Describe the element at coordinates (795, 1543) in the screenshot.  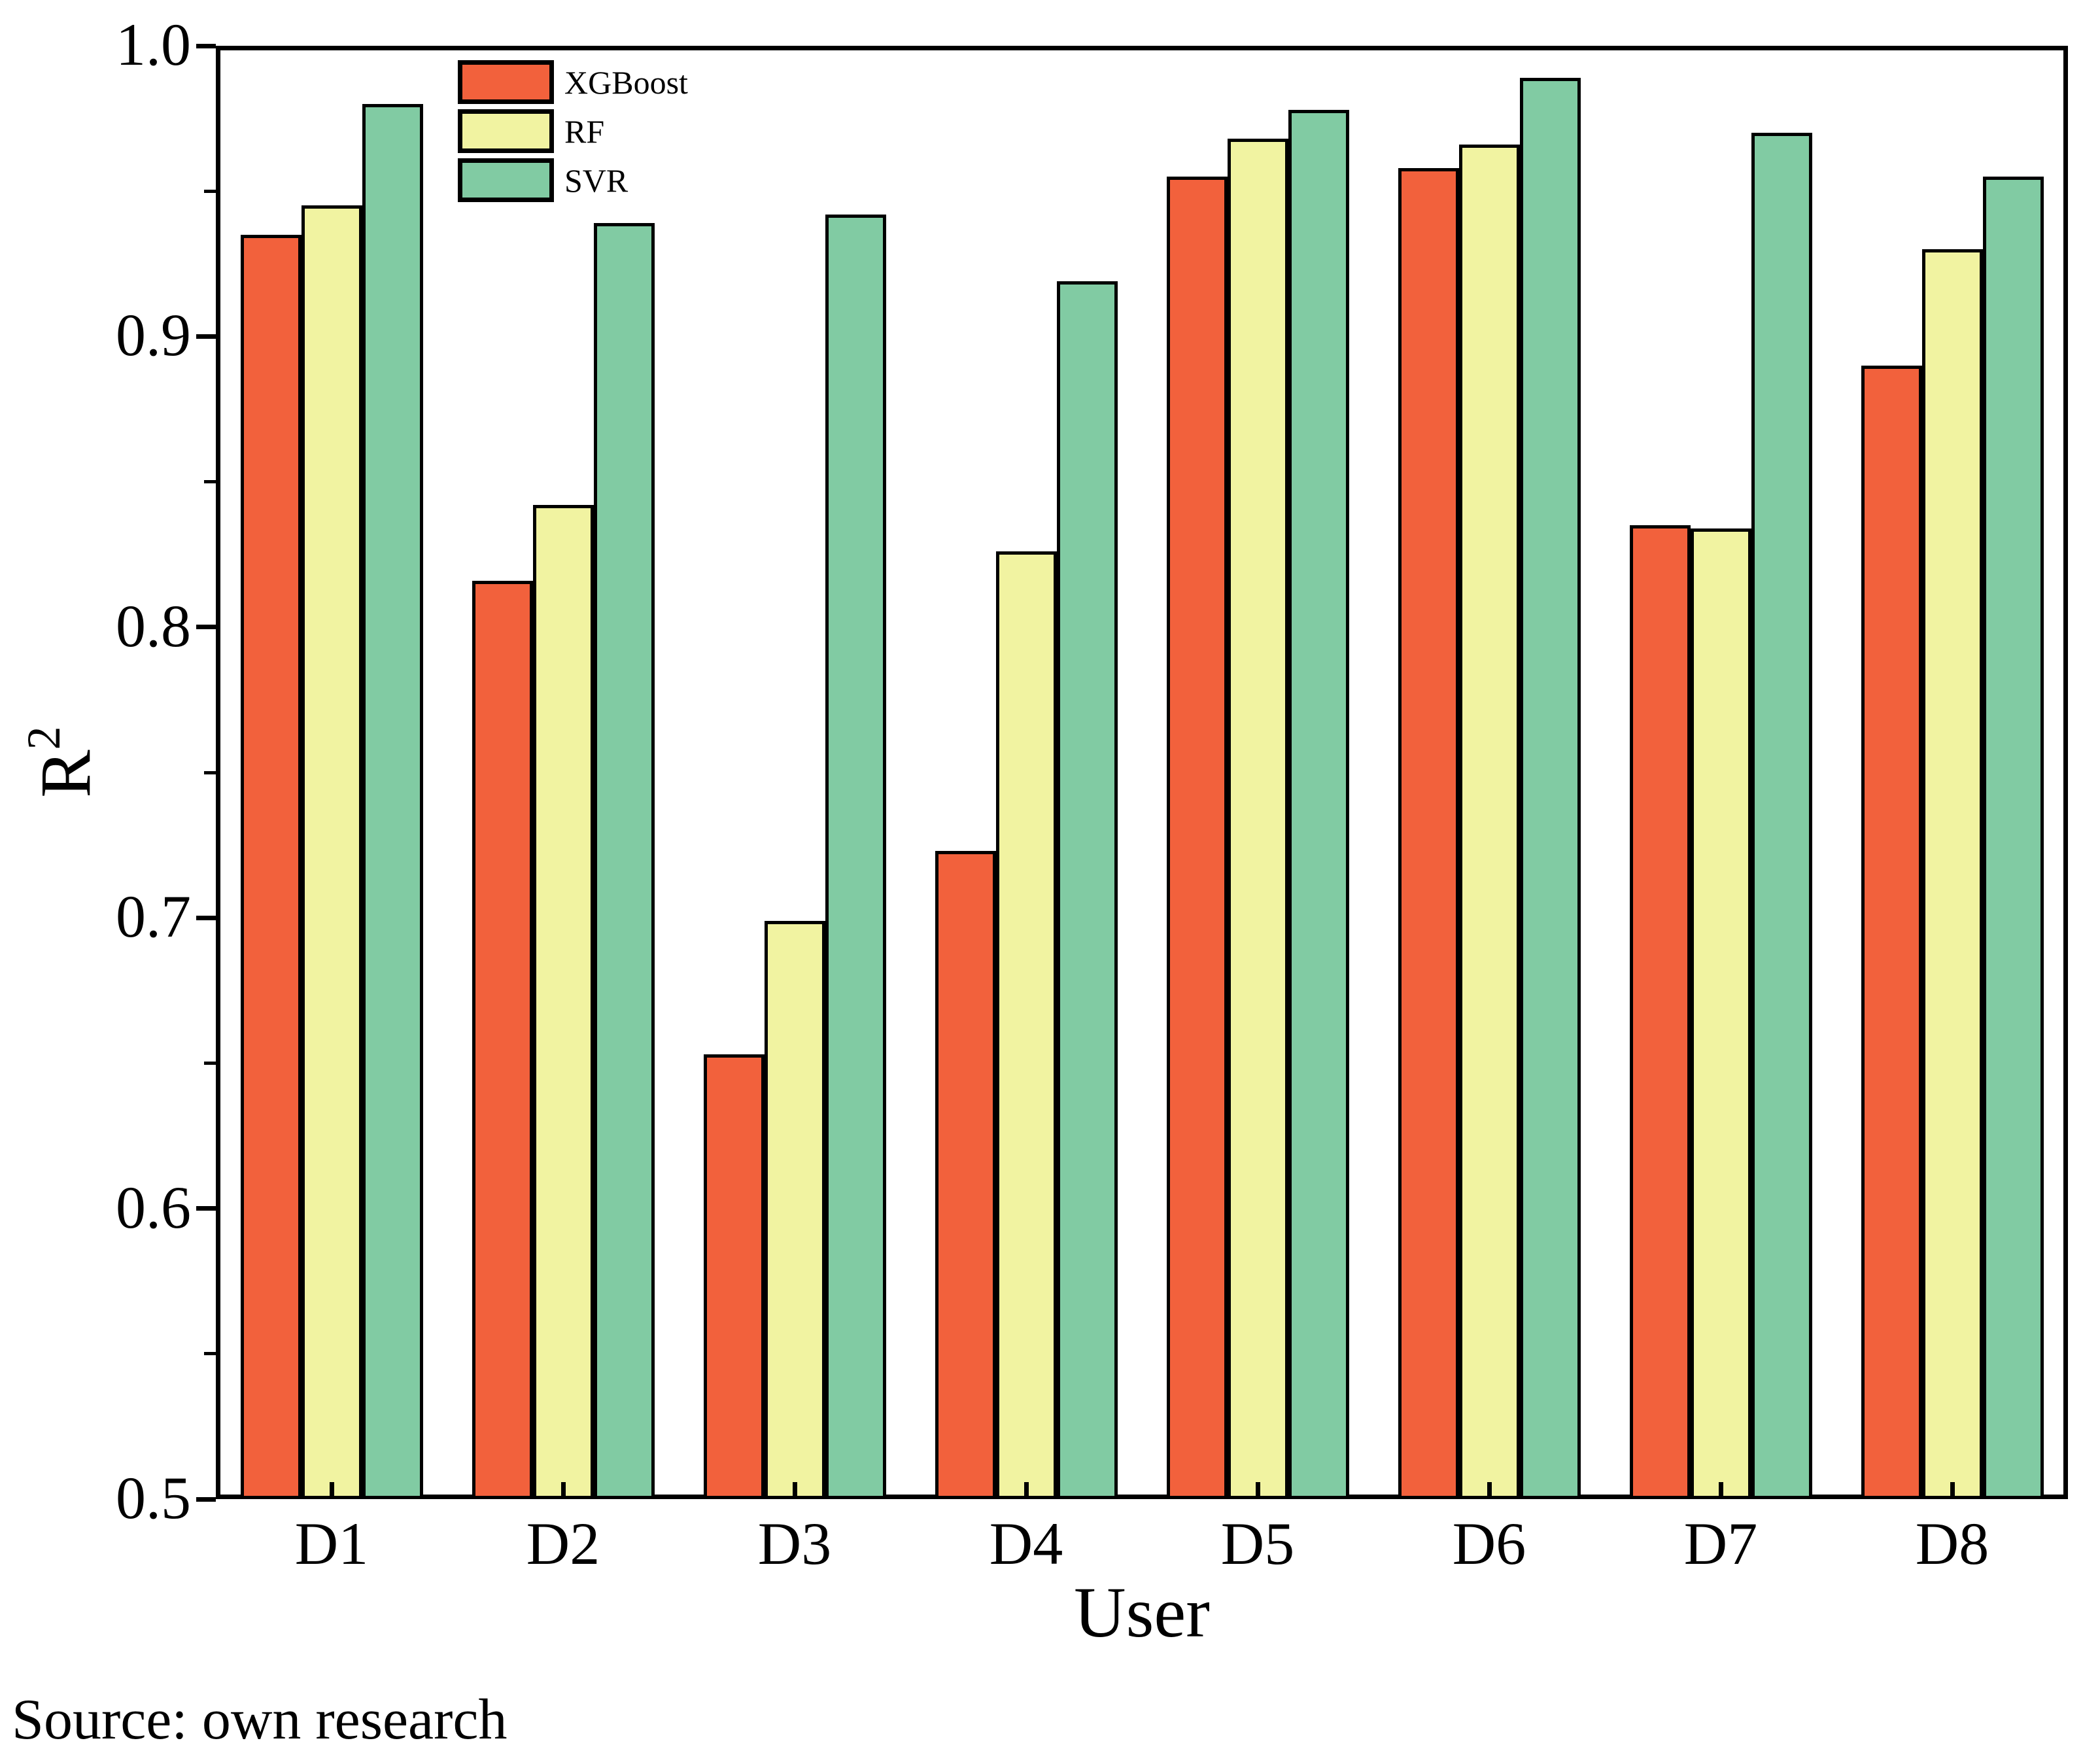
I see `x-axis-tick-label-d3: D3` at that location.